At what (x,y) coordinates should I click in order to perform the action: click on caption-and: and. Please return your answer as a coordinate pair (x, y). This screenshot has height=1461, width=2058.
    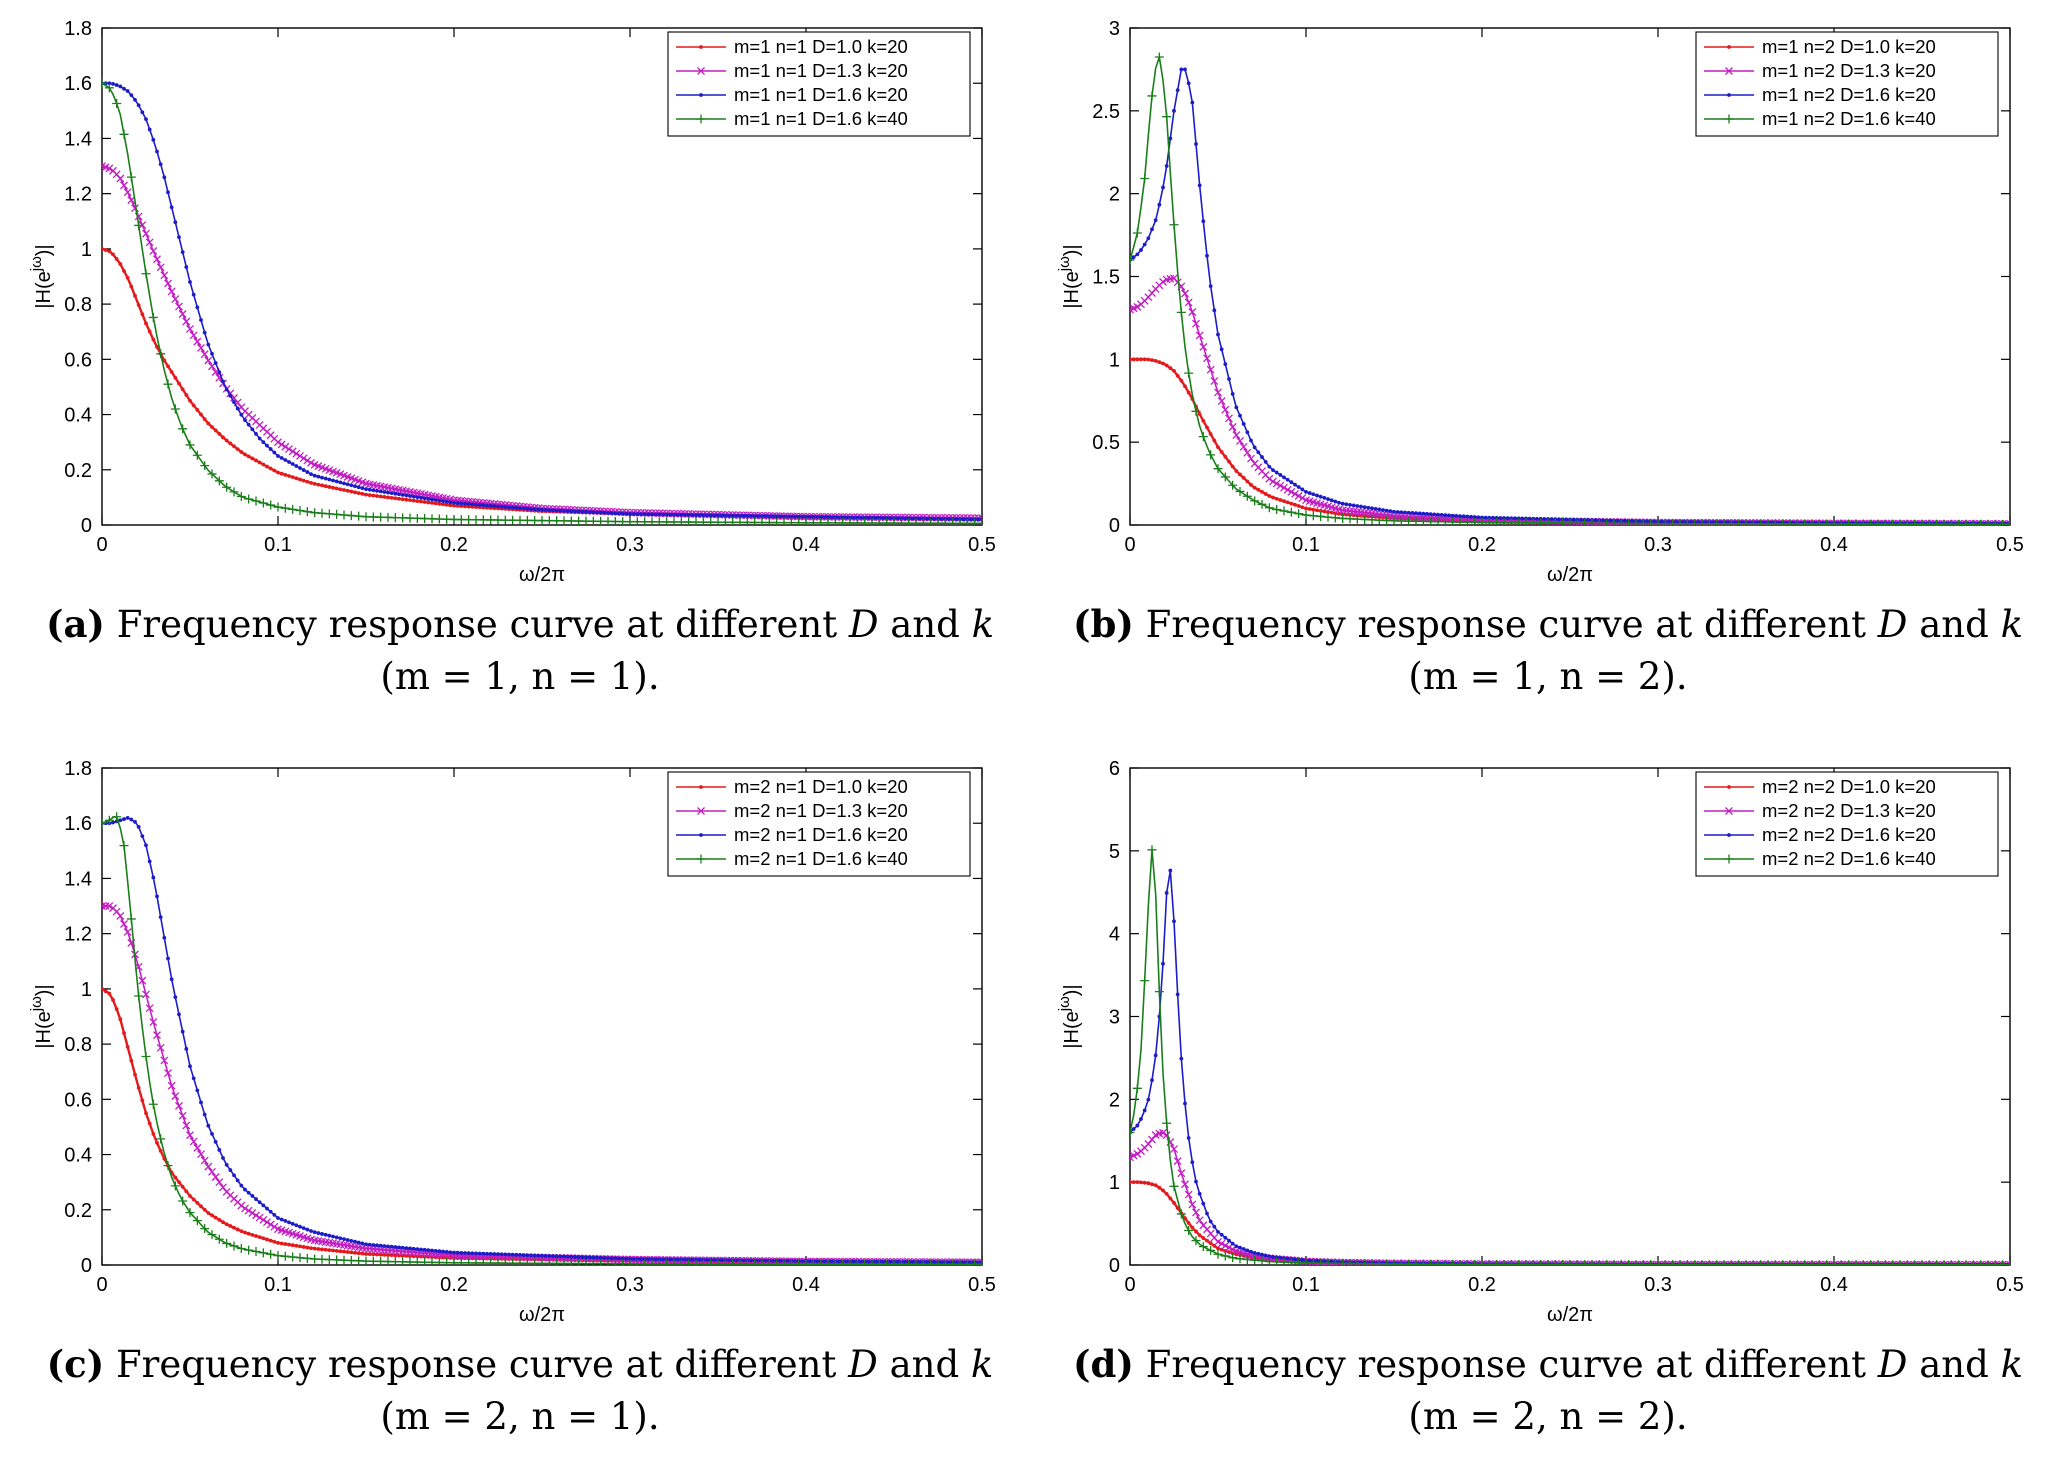
    Looking at the image, I should click on (1954, 624).